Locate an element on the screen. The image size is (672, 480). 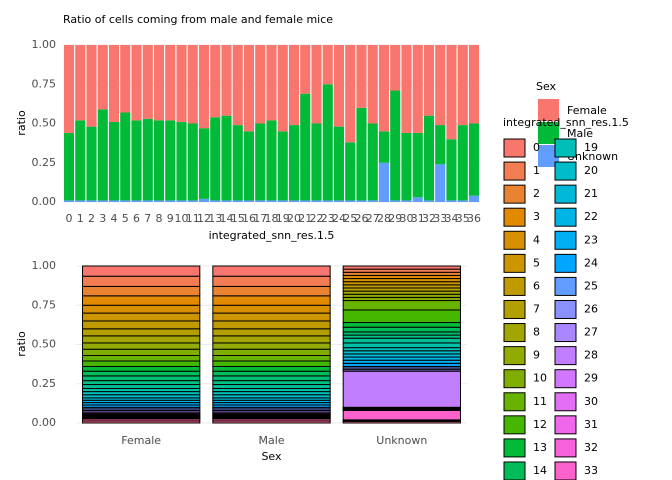
x-tick-label: 21 is located at coordinates (305, 218).